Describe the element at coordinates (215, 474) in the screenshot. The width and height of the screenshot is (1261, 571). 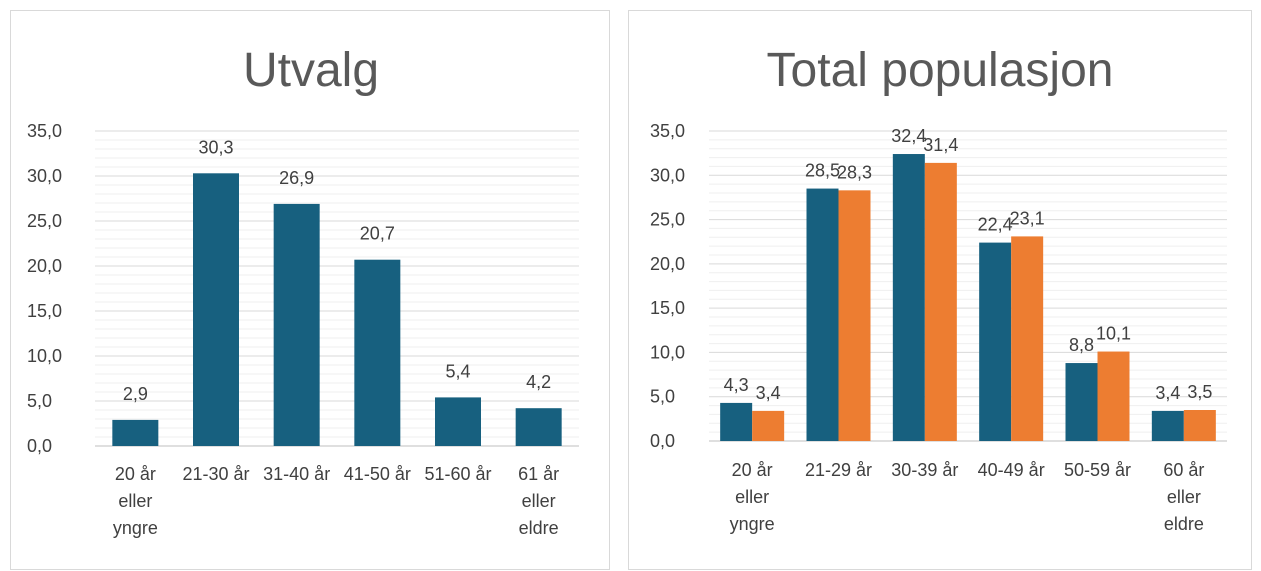
I see `x-category-label: 21-30 år` at that location.